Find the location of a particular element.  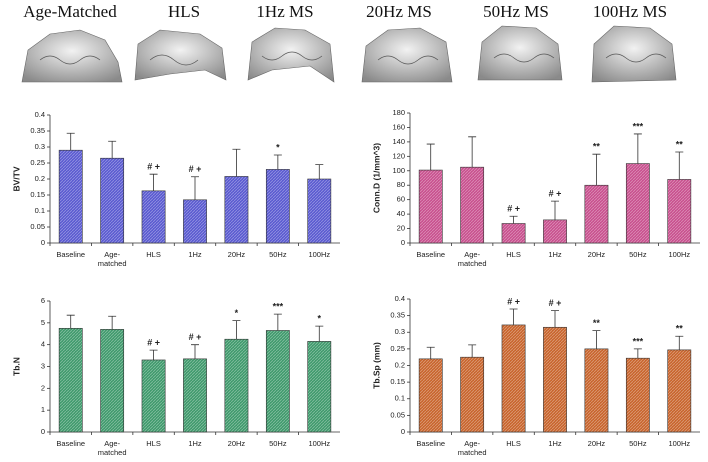

bone-images is located at coordinates (349, 54).